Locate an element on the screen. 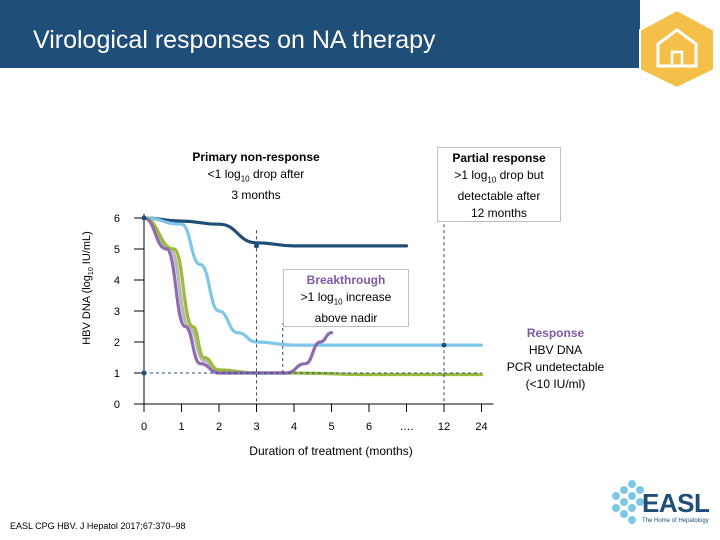 Image resolution: width=720 pixels, height=540 pixels. marker-baseline is located at coordinates (144, 218).